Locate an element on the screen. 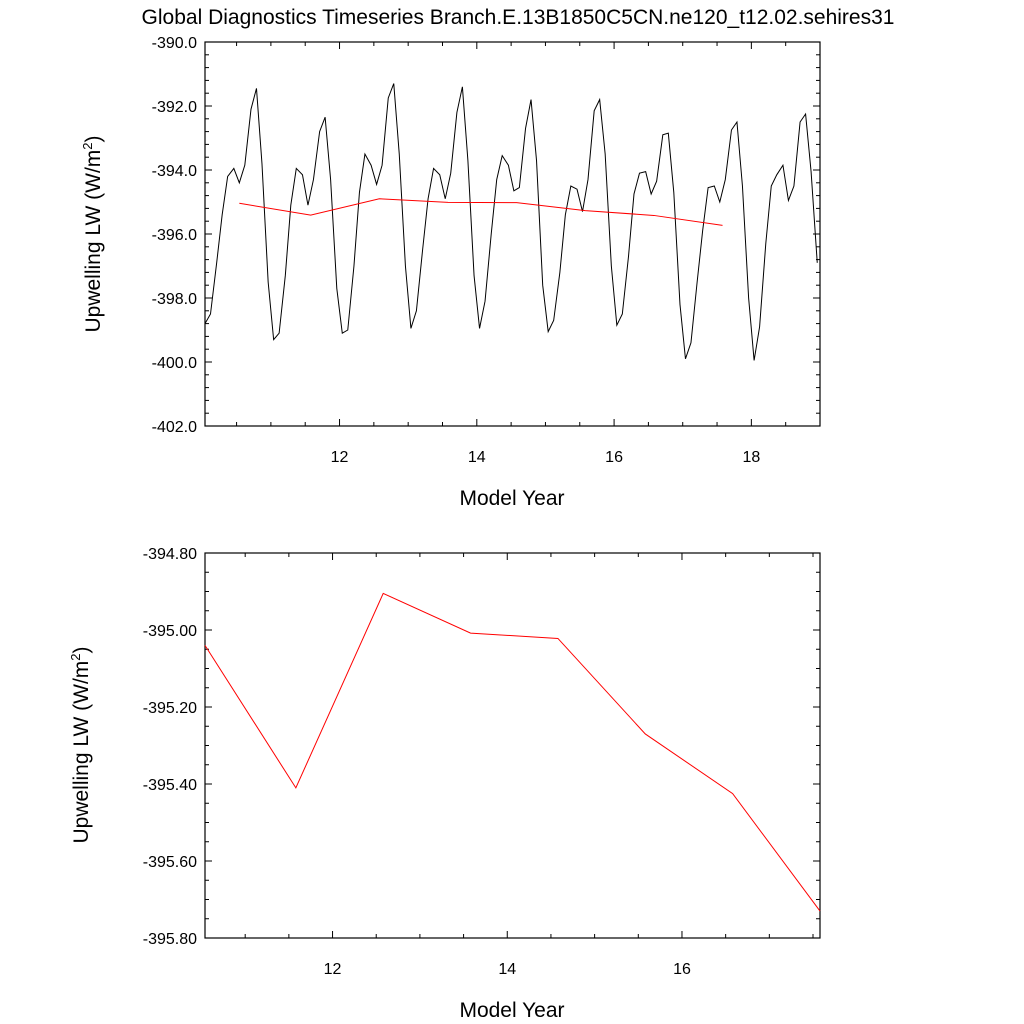 Image resolution: width=1024 pixels, height=1024 pixels. top-y-tick-label: -398.0 is located at coordinates (174, 299).